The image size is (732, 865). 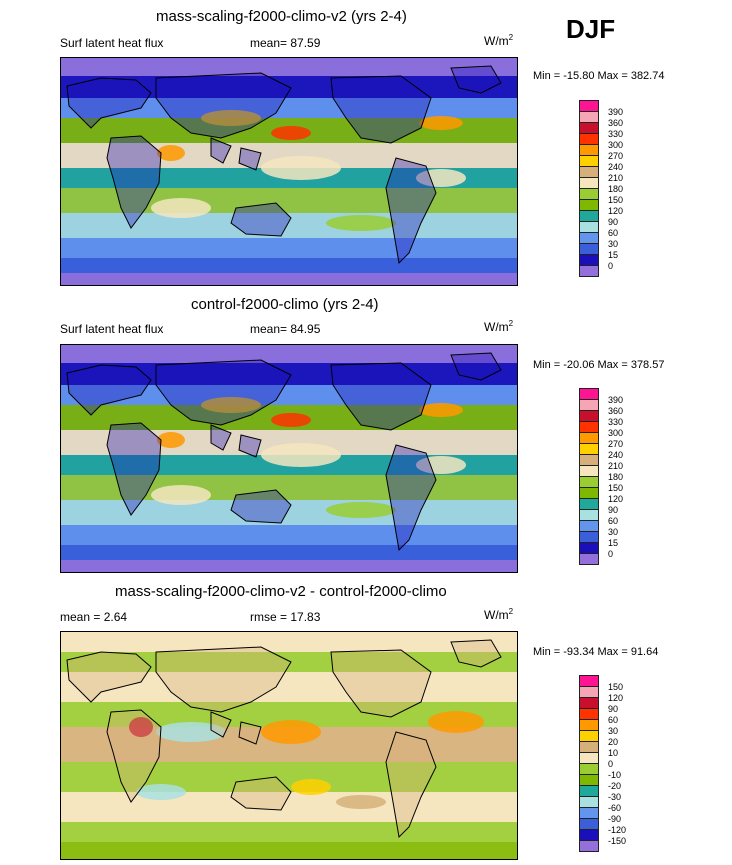 I want to click on panel3-colorbar-swatch, so click(x=589, y=846).